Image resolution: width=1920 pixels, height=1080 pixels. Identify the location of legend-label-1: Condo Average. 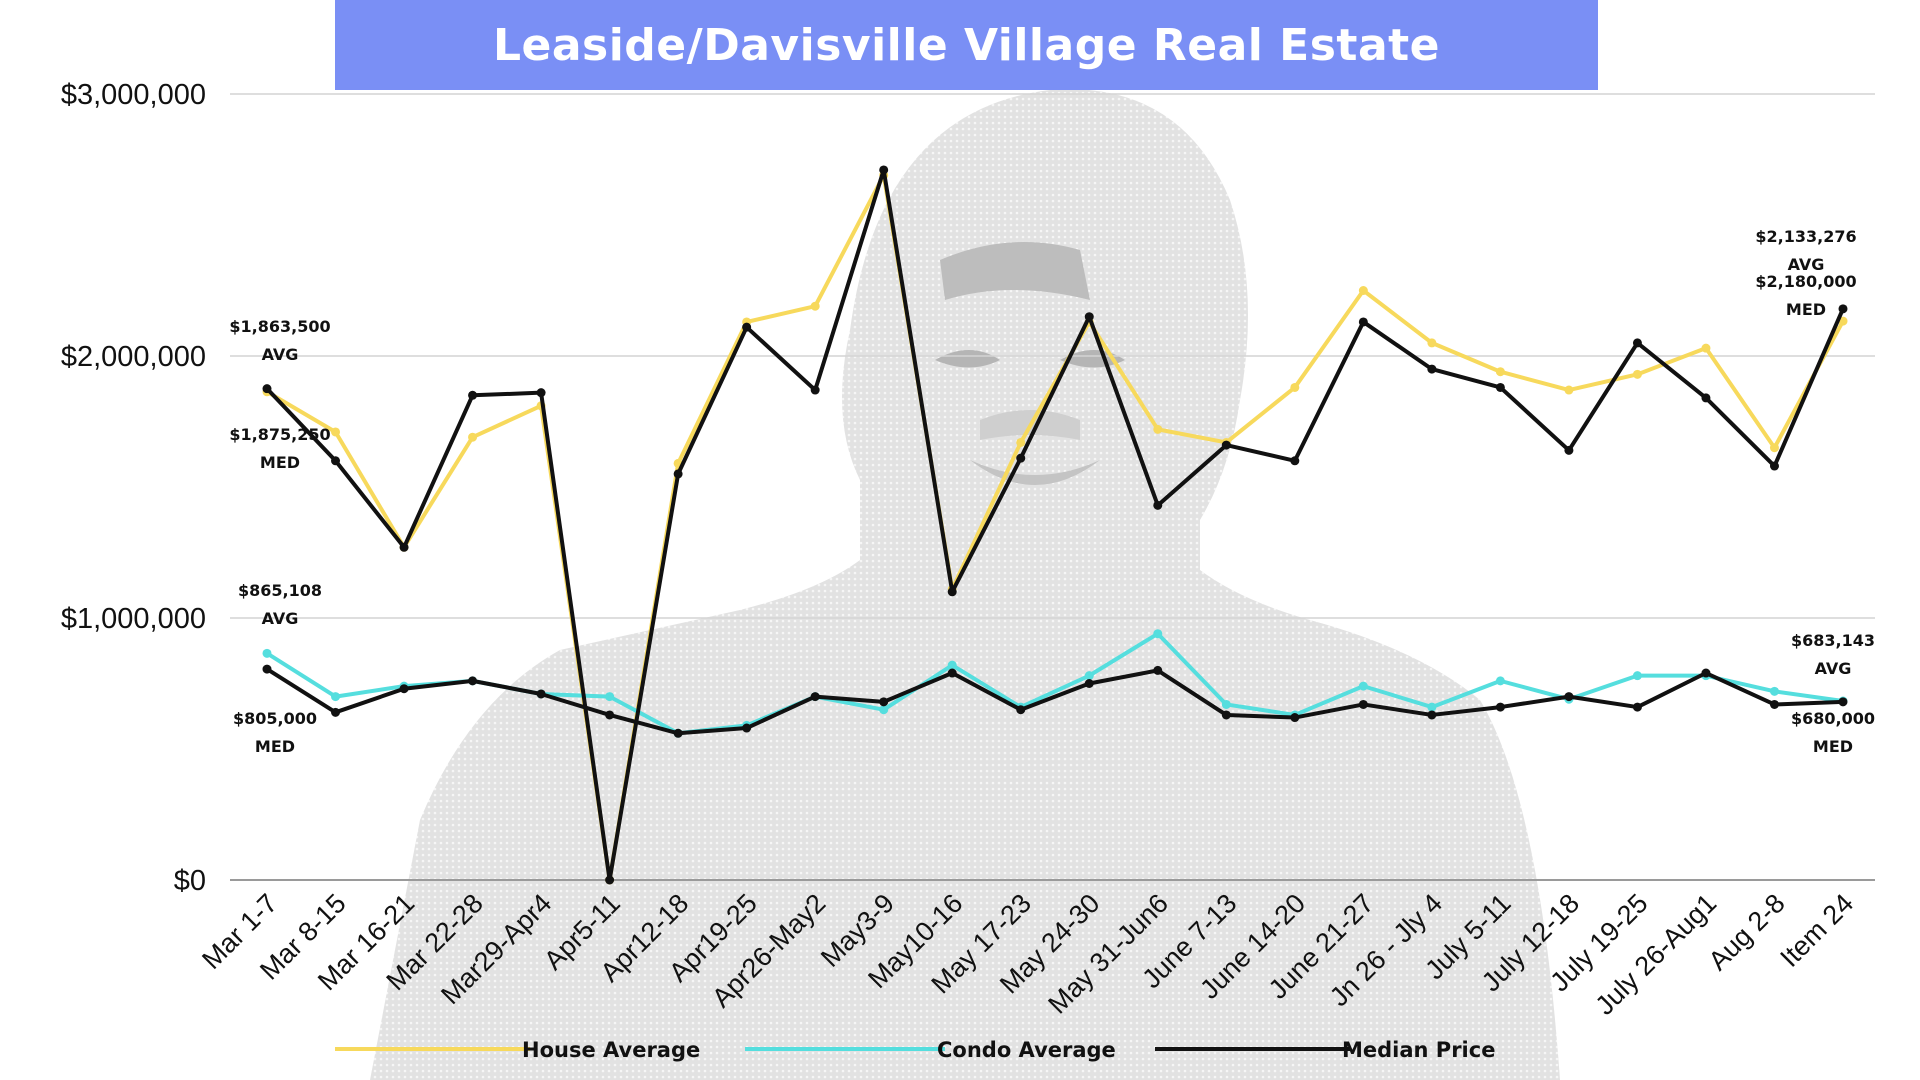
(1026, 1050).